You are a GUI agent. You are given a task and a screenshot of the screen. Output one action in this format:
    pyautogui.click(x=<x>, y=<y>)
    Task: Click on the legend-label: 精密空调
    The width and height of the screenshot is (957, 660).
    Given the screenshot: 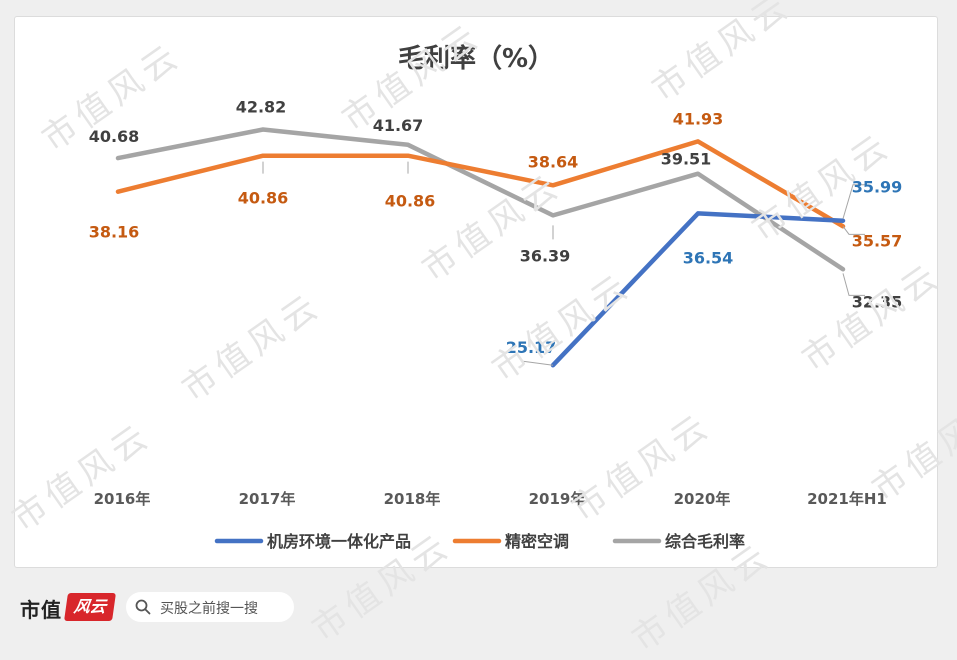 What is the action you would take?
    pyautogui.click(x=537, y=541)
    